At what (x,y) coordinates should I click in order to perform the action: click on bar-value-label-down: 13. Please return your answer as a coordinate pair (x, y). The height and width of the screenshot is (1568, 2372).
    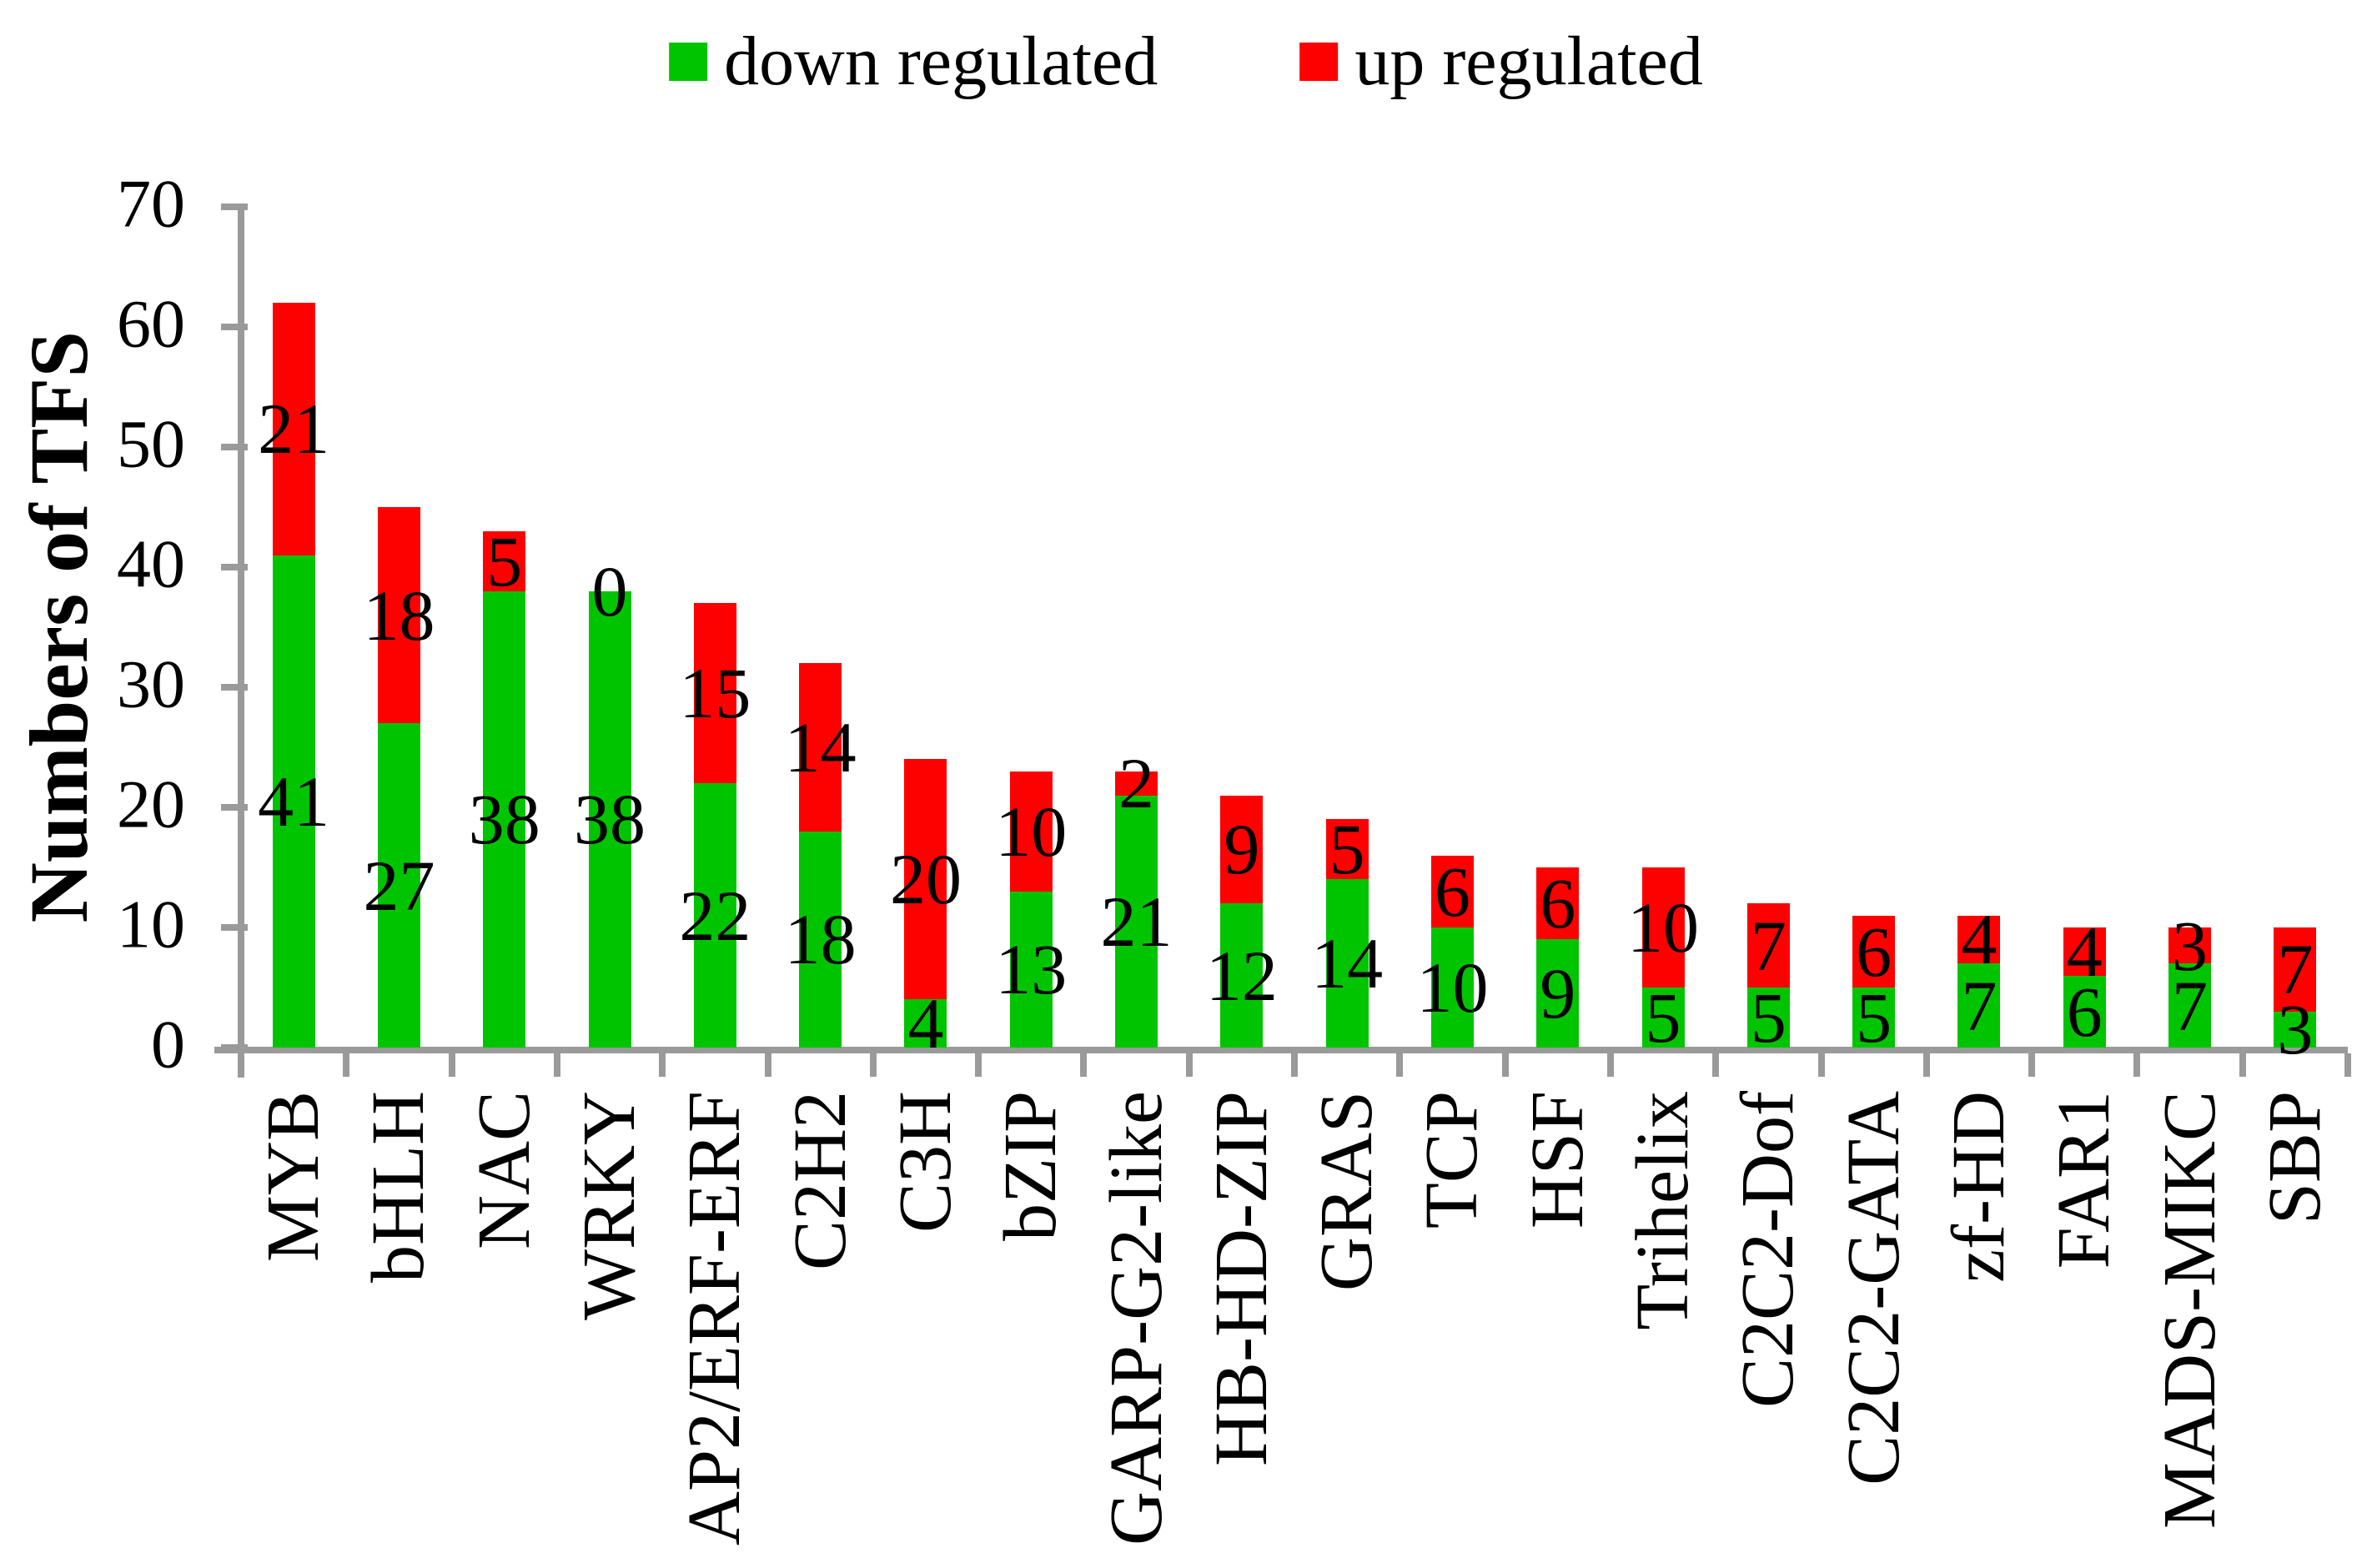
    Looking at the image, I should click on (1031, 970).